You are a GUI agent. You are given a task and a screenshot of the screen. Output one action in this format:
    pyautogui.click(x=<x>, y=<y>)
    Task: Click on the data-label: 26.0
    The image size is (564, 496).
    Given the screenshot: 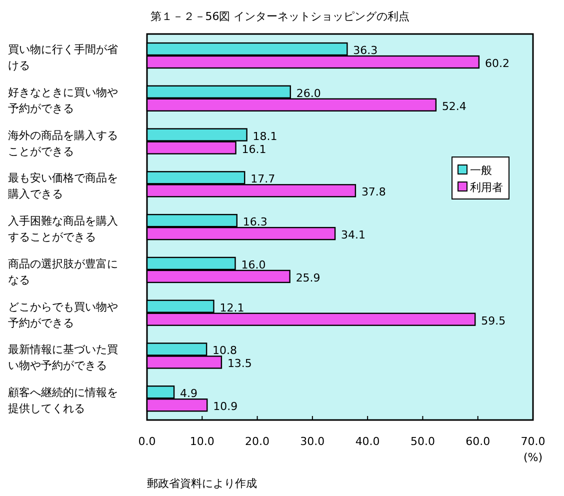 What is the action you would take?
    pyautogui.click(x=308, y=93)
    